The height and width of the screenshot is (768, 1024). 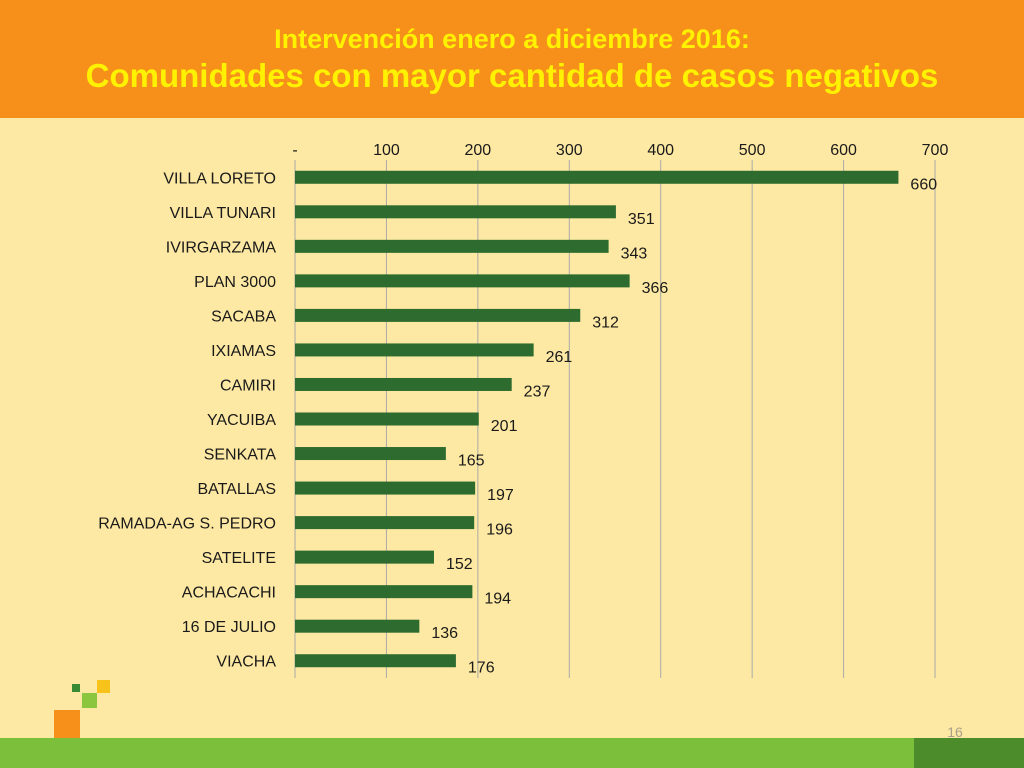 What do you see at coordinates (459, 564) in the screenshot?
I see `value-label: 152` at bounding box center [459, 564].